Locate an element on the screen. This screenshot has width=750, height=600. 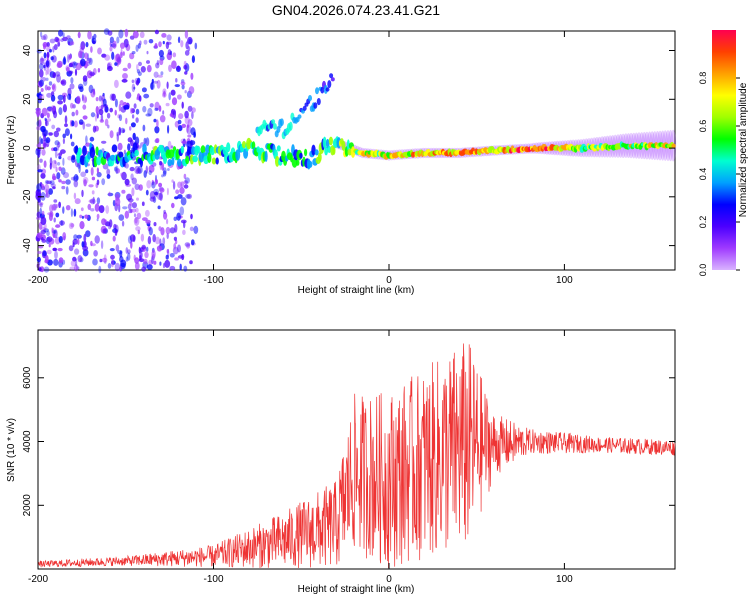
spectrogram-ytick-label: -40 is located at coordinates (27, 245).